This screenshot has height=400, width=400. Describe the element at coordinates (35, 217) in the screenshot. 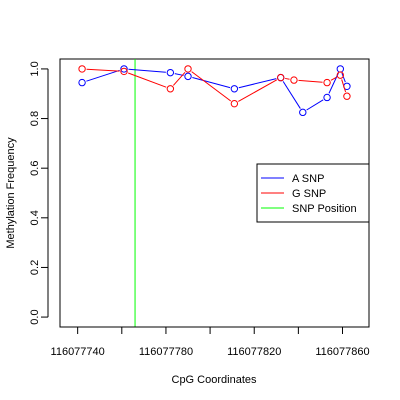

I see `y-tick-label: 0.4` at that location.